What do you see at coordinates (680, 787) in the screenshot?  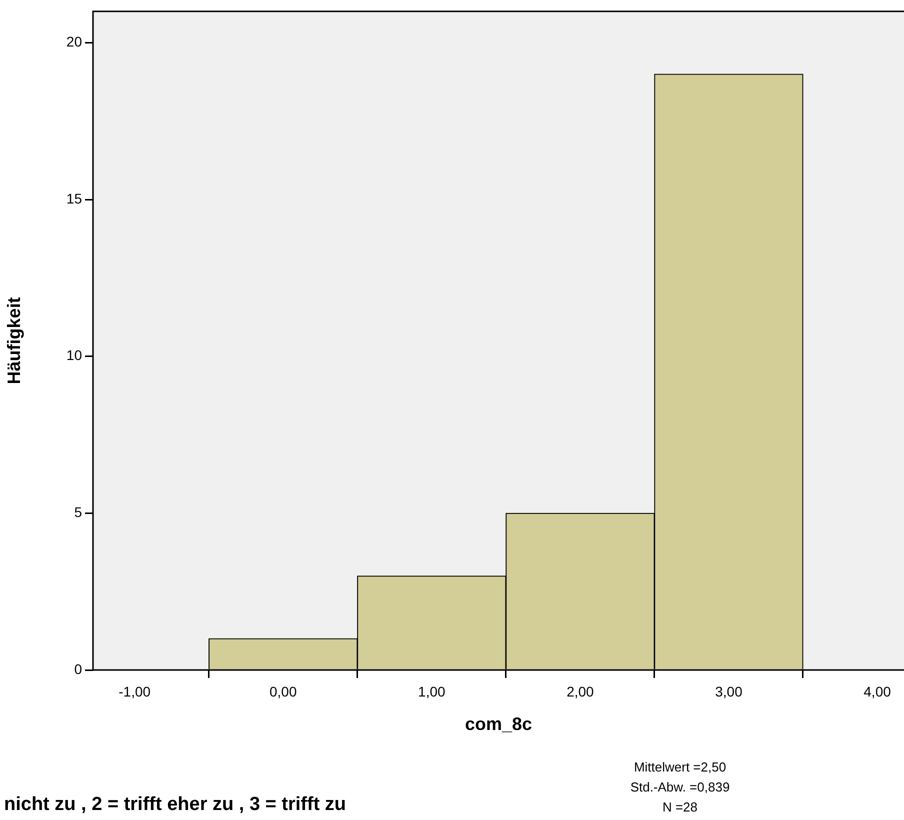 I see `text: Std.-Abw. =0,839` at bounding box center [680, 787].